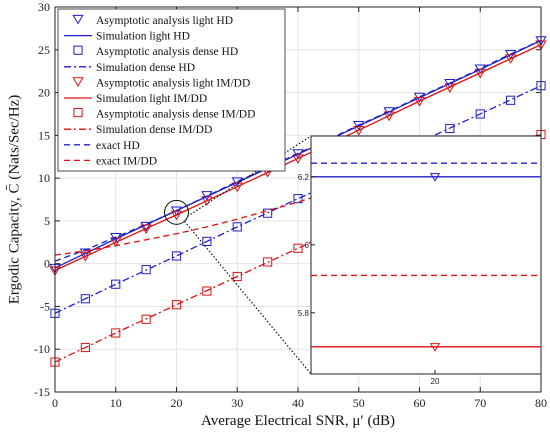 This screenshot has width=550, height=432. Describe the element at coordinates (44, 50) in the screenshot. I see `y-tick-label: 25` at that location.